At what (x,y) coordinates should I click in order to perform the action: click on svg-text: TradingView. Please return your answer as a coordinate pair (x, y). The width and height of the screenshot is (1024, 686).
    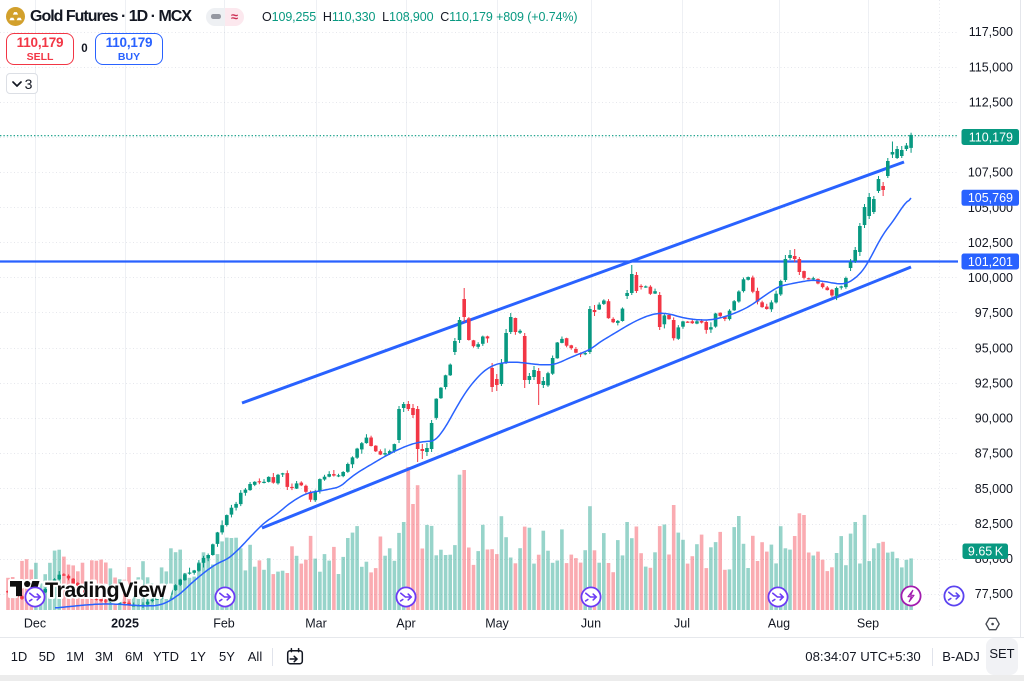
    Looking at the image, I should click on (106, 590).